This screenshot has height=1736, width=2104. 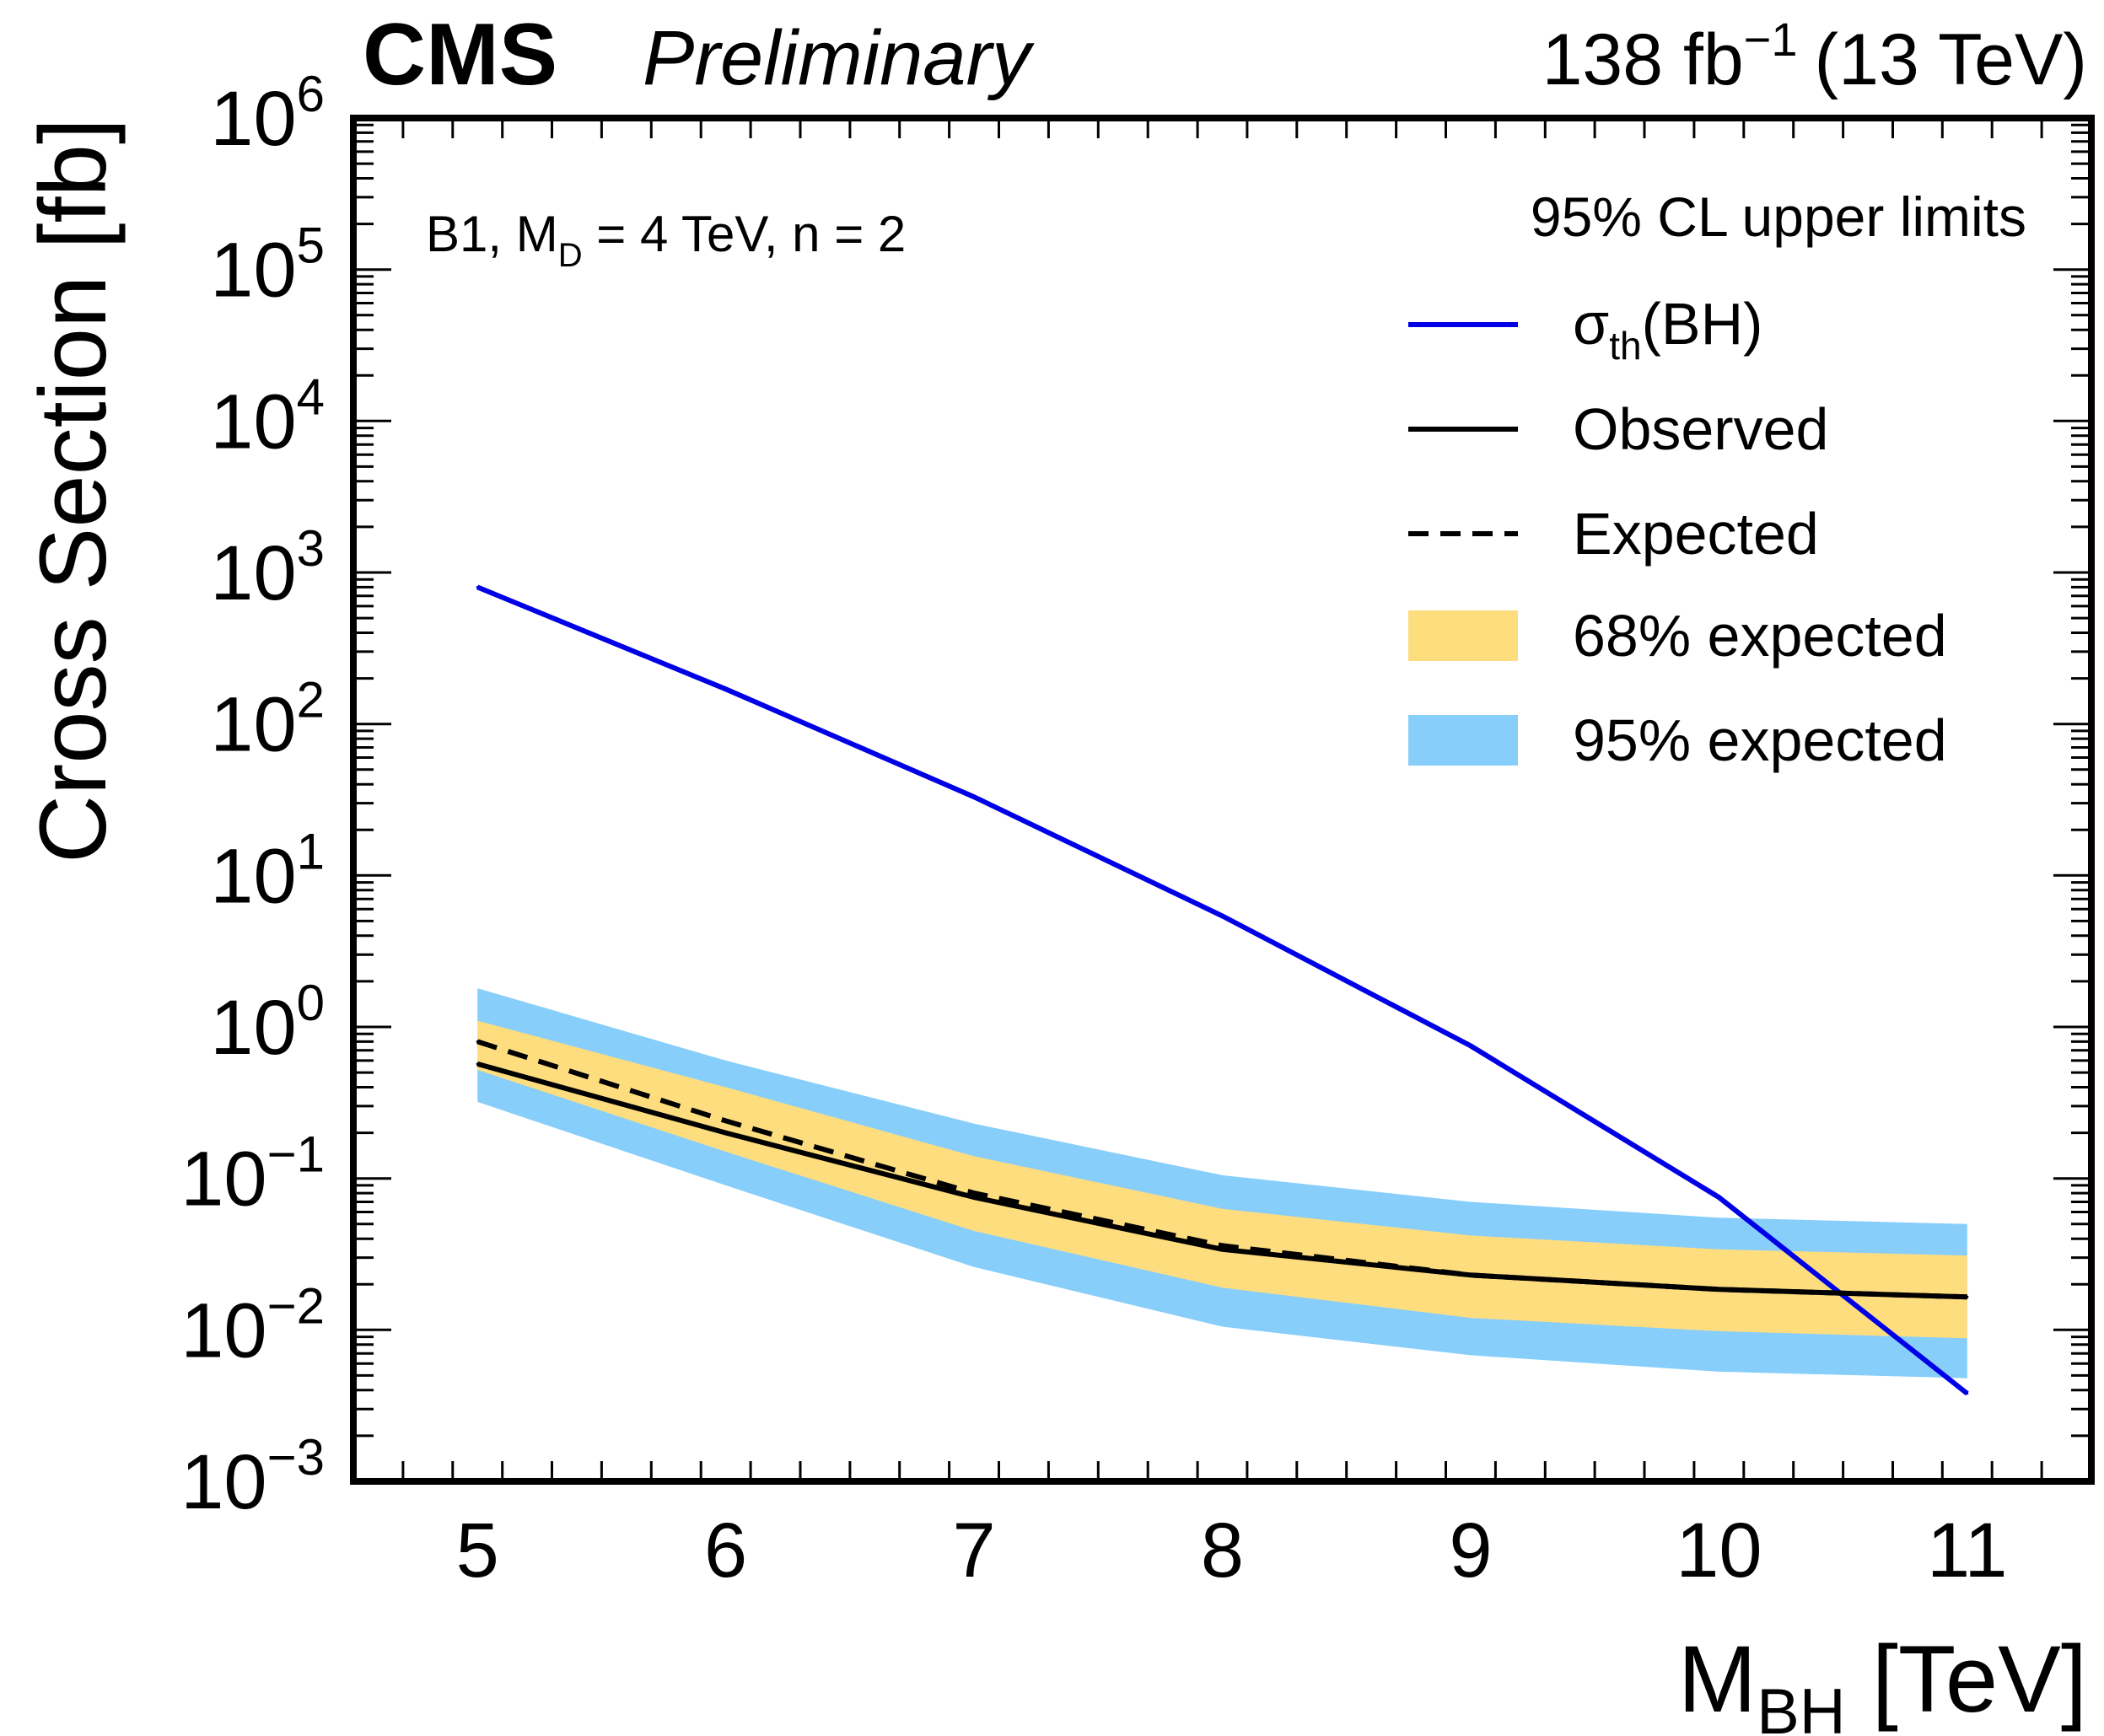 I want to click on model-label-sub: D, so click(x=571, y=255).